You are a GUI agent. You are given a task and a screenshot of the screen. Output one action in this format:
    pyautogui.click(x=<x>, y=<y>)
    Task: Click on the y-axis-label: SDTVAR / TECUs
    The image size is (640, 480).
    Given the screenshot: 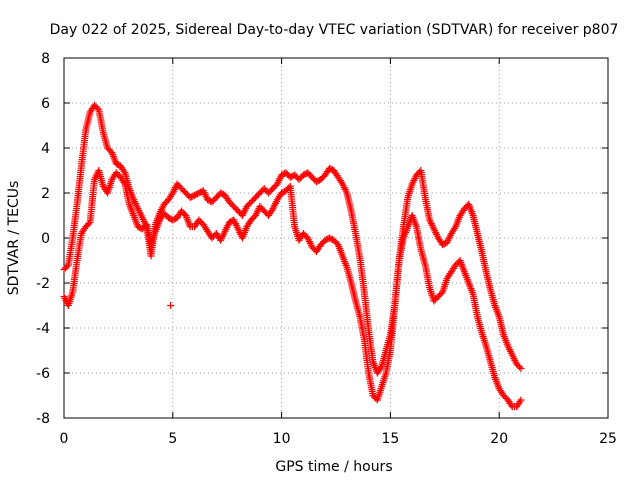 What is the action you would take?
    pyautogui.click(x=14, y=238)
    